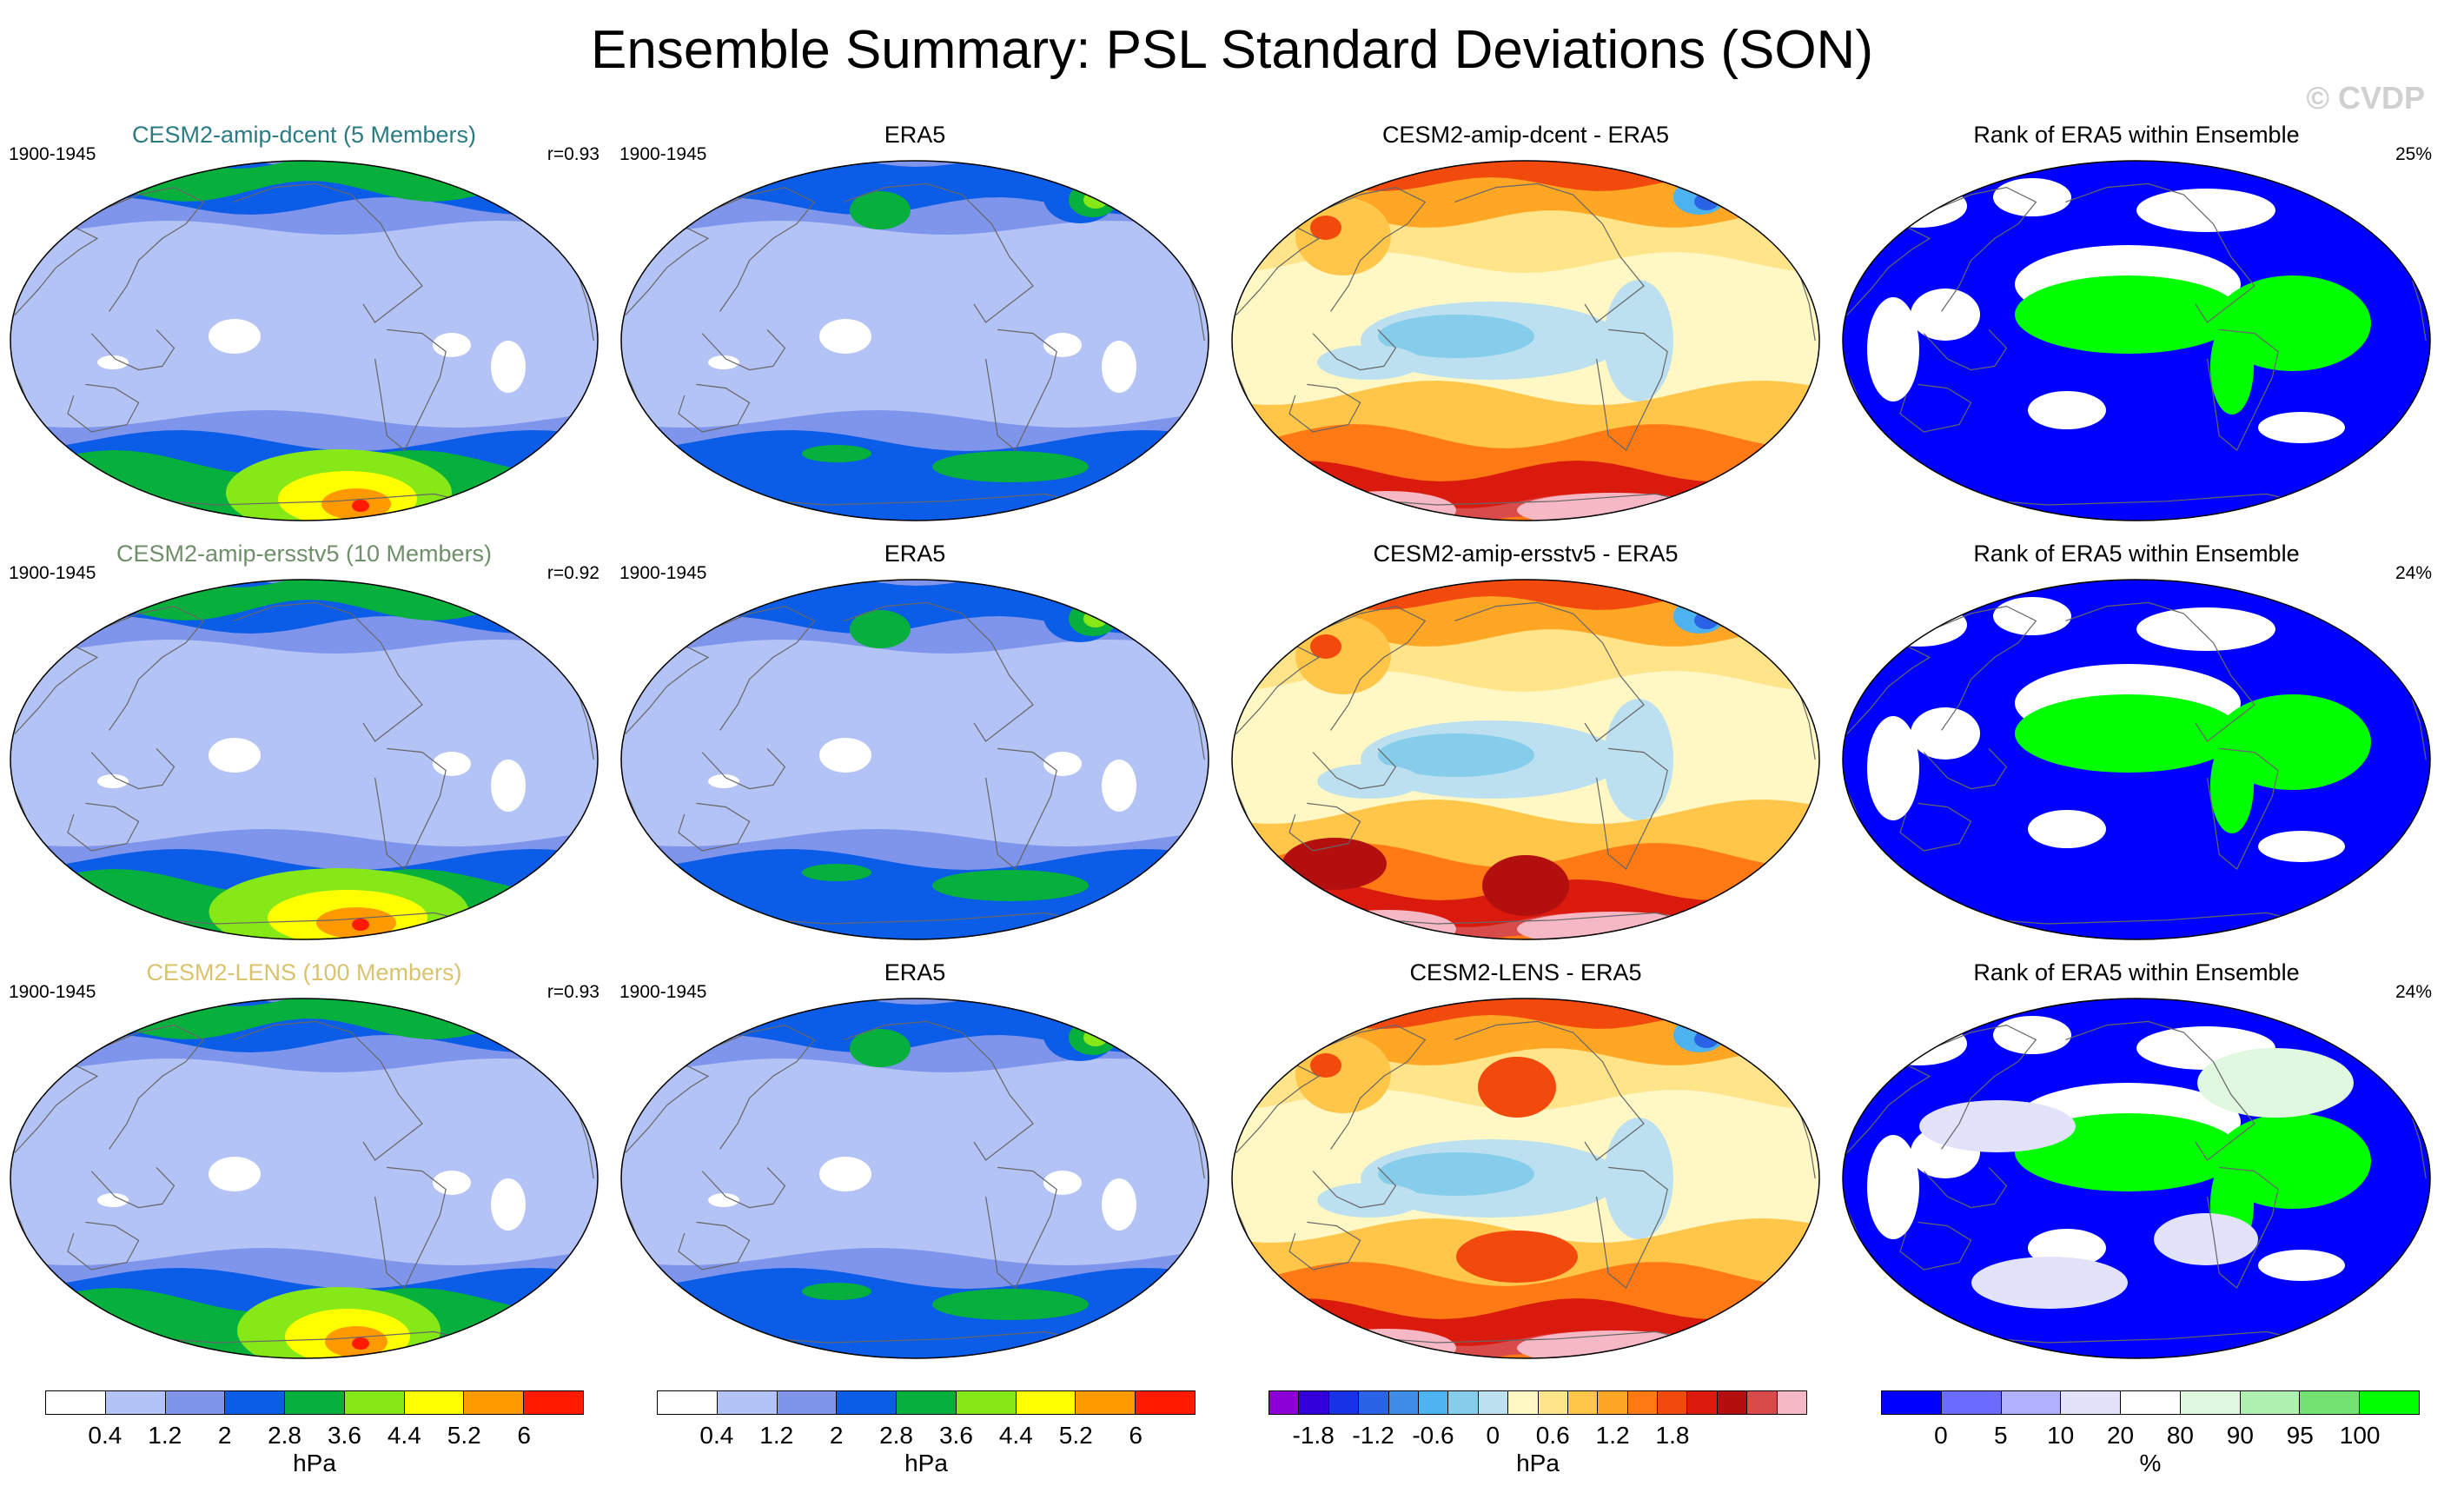  Describe the element at coordinates (105, 1435) in the screenshot. I see `colorbar-tick-label: 0.4` at that location.